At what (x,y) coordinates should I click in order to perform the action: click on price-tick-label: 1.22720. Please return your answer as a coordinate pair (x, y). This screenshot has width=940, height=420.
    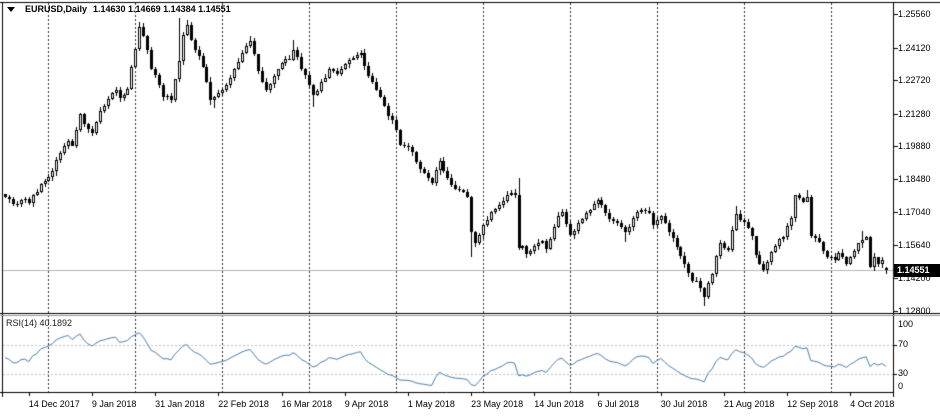
    Looking at the image, I should click on (914, 79).